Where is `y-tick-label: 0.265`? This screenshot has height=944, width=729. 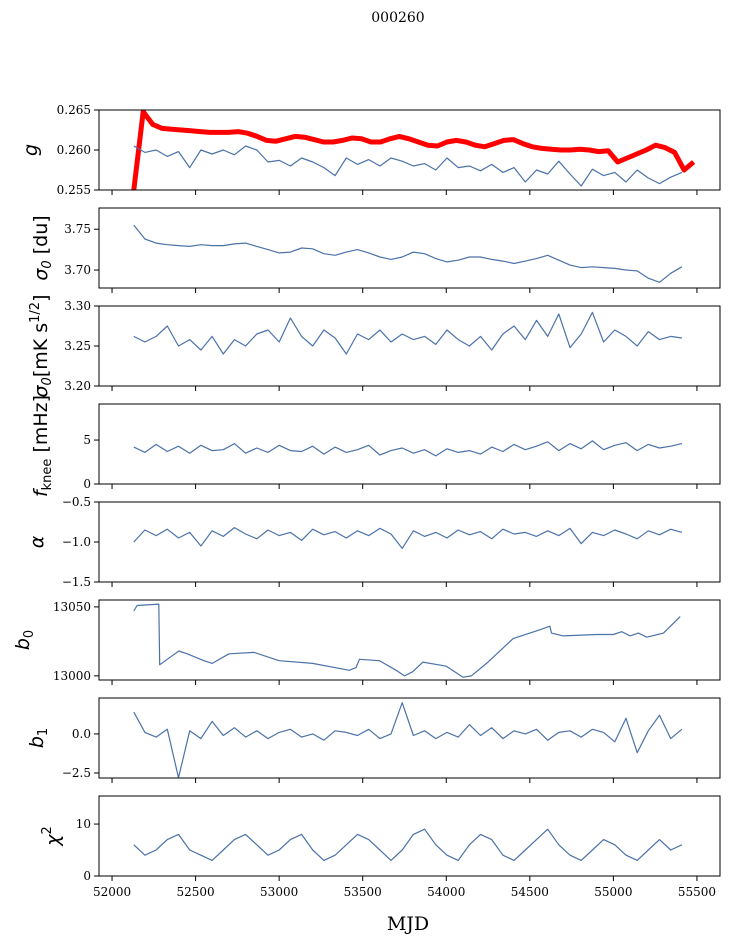
y-tick-label: 0.265 is located at coordinates (74, 110).